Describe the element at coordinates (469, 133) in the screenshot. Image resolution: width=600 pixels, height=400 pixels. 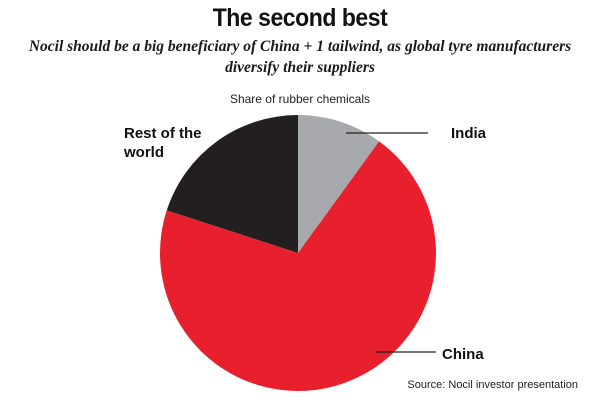
I see `slice-label-india: India` at that location.